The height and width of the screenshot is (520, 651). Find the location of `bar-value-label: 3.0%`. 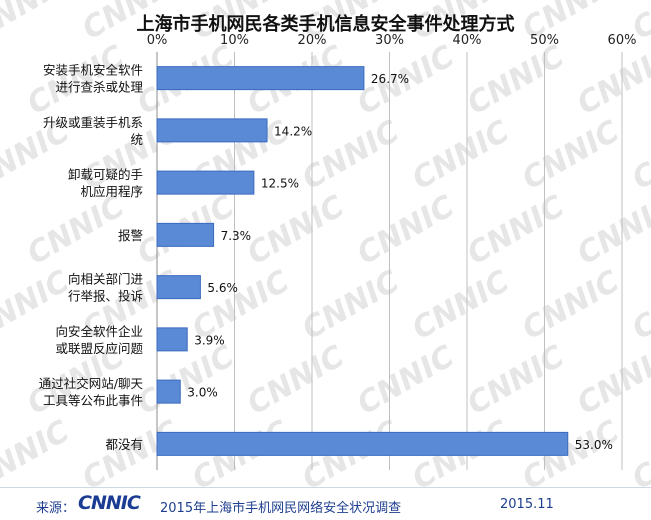

bar-value-label: 3.0% is located at coordinates (202, 393).